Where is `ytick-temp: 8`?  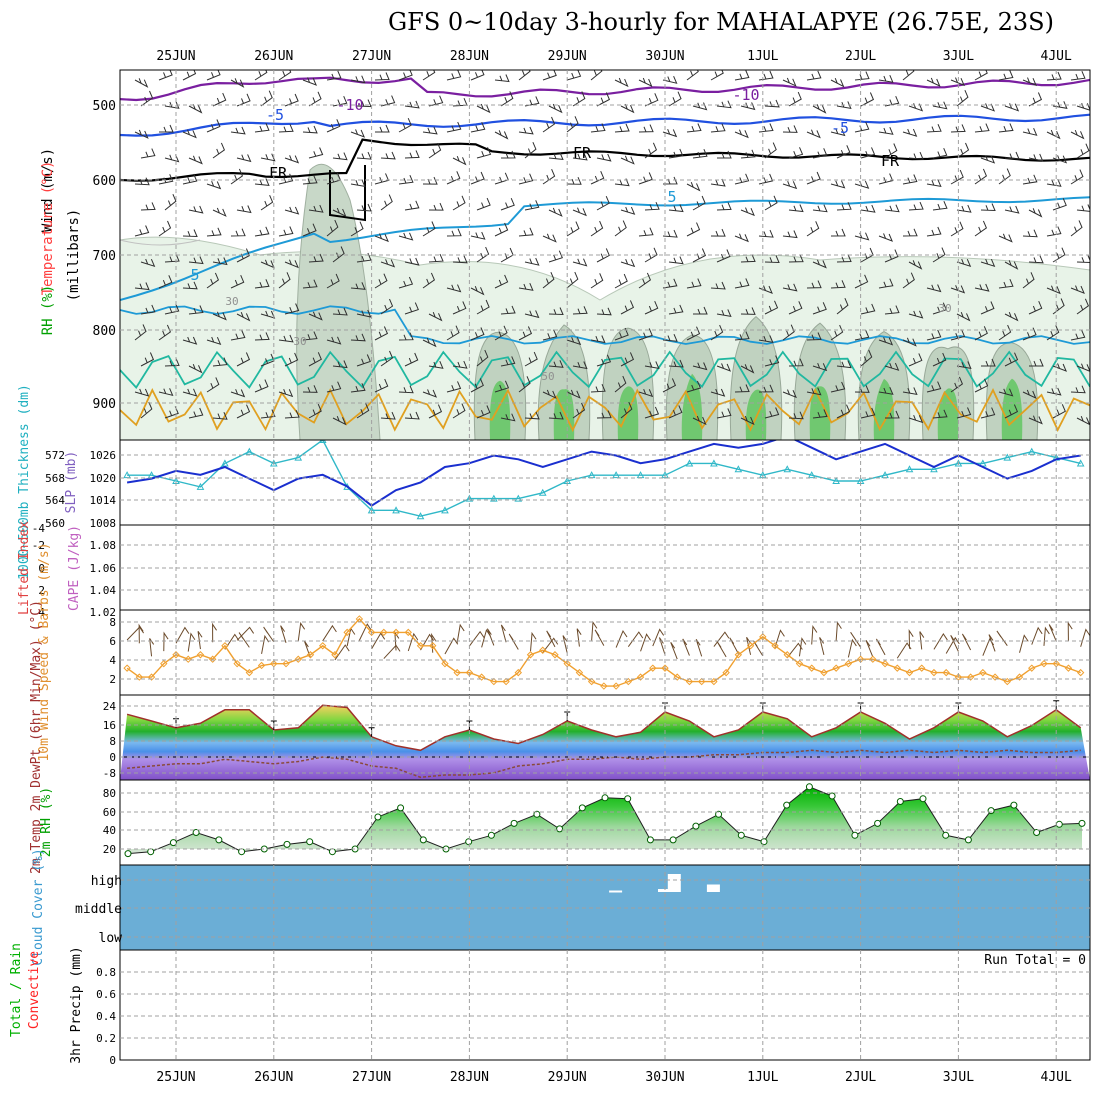
ytick-temp: 8 is located at coordinates (112, 741).